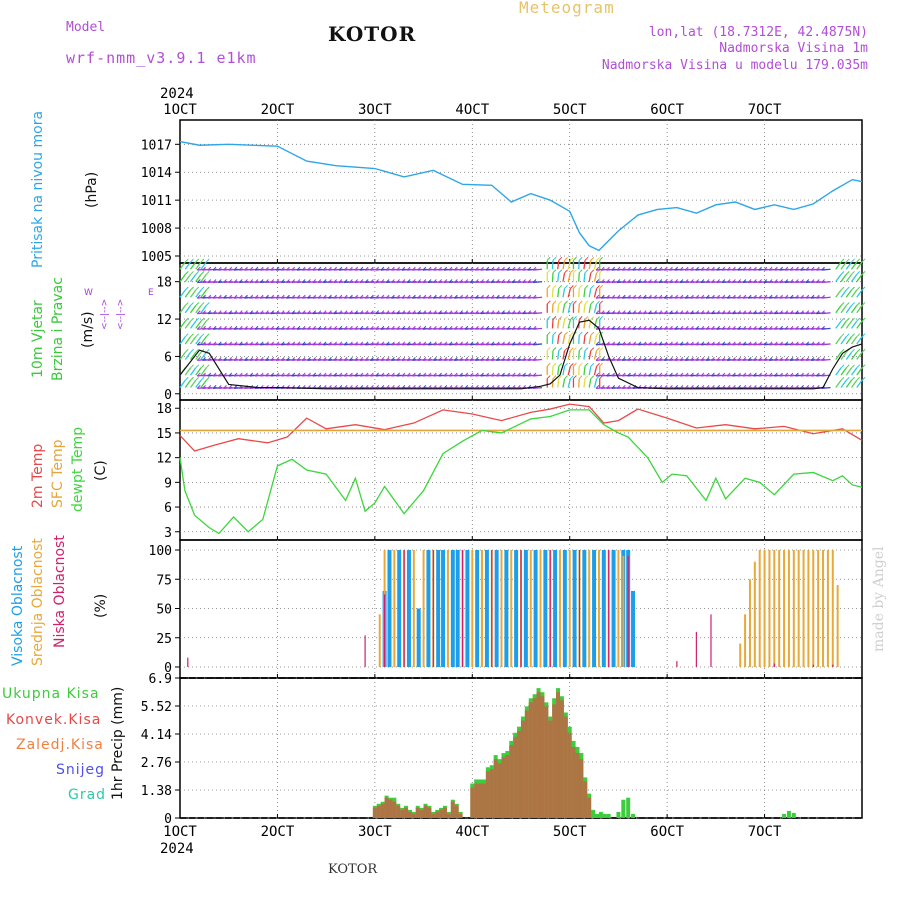  I want to click on location-coords: lon,lat (18.7312E, 42.4875N), so click(758, 32).